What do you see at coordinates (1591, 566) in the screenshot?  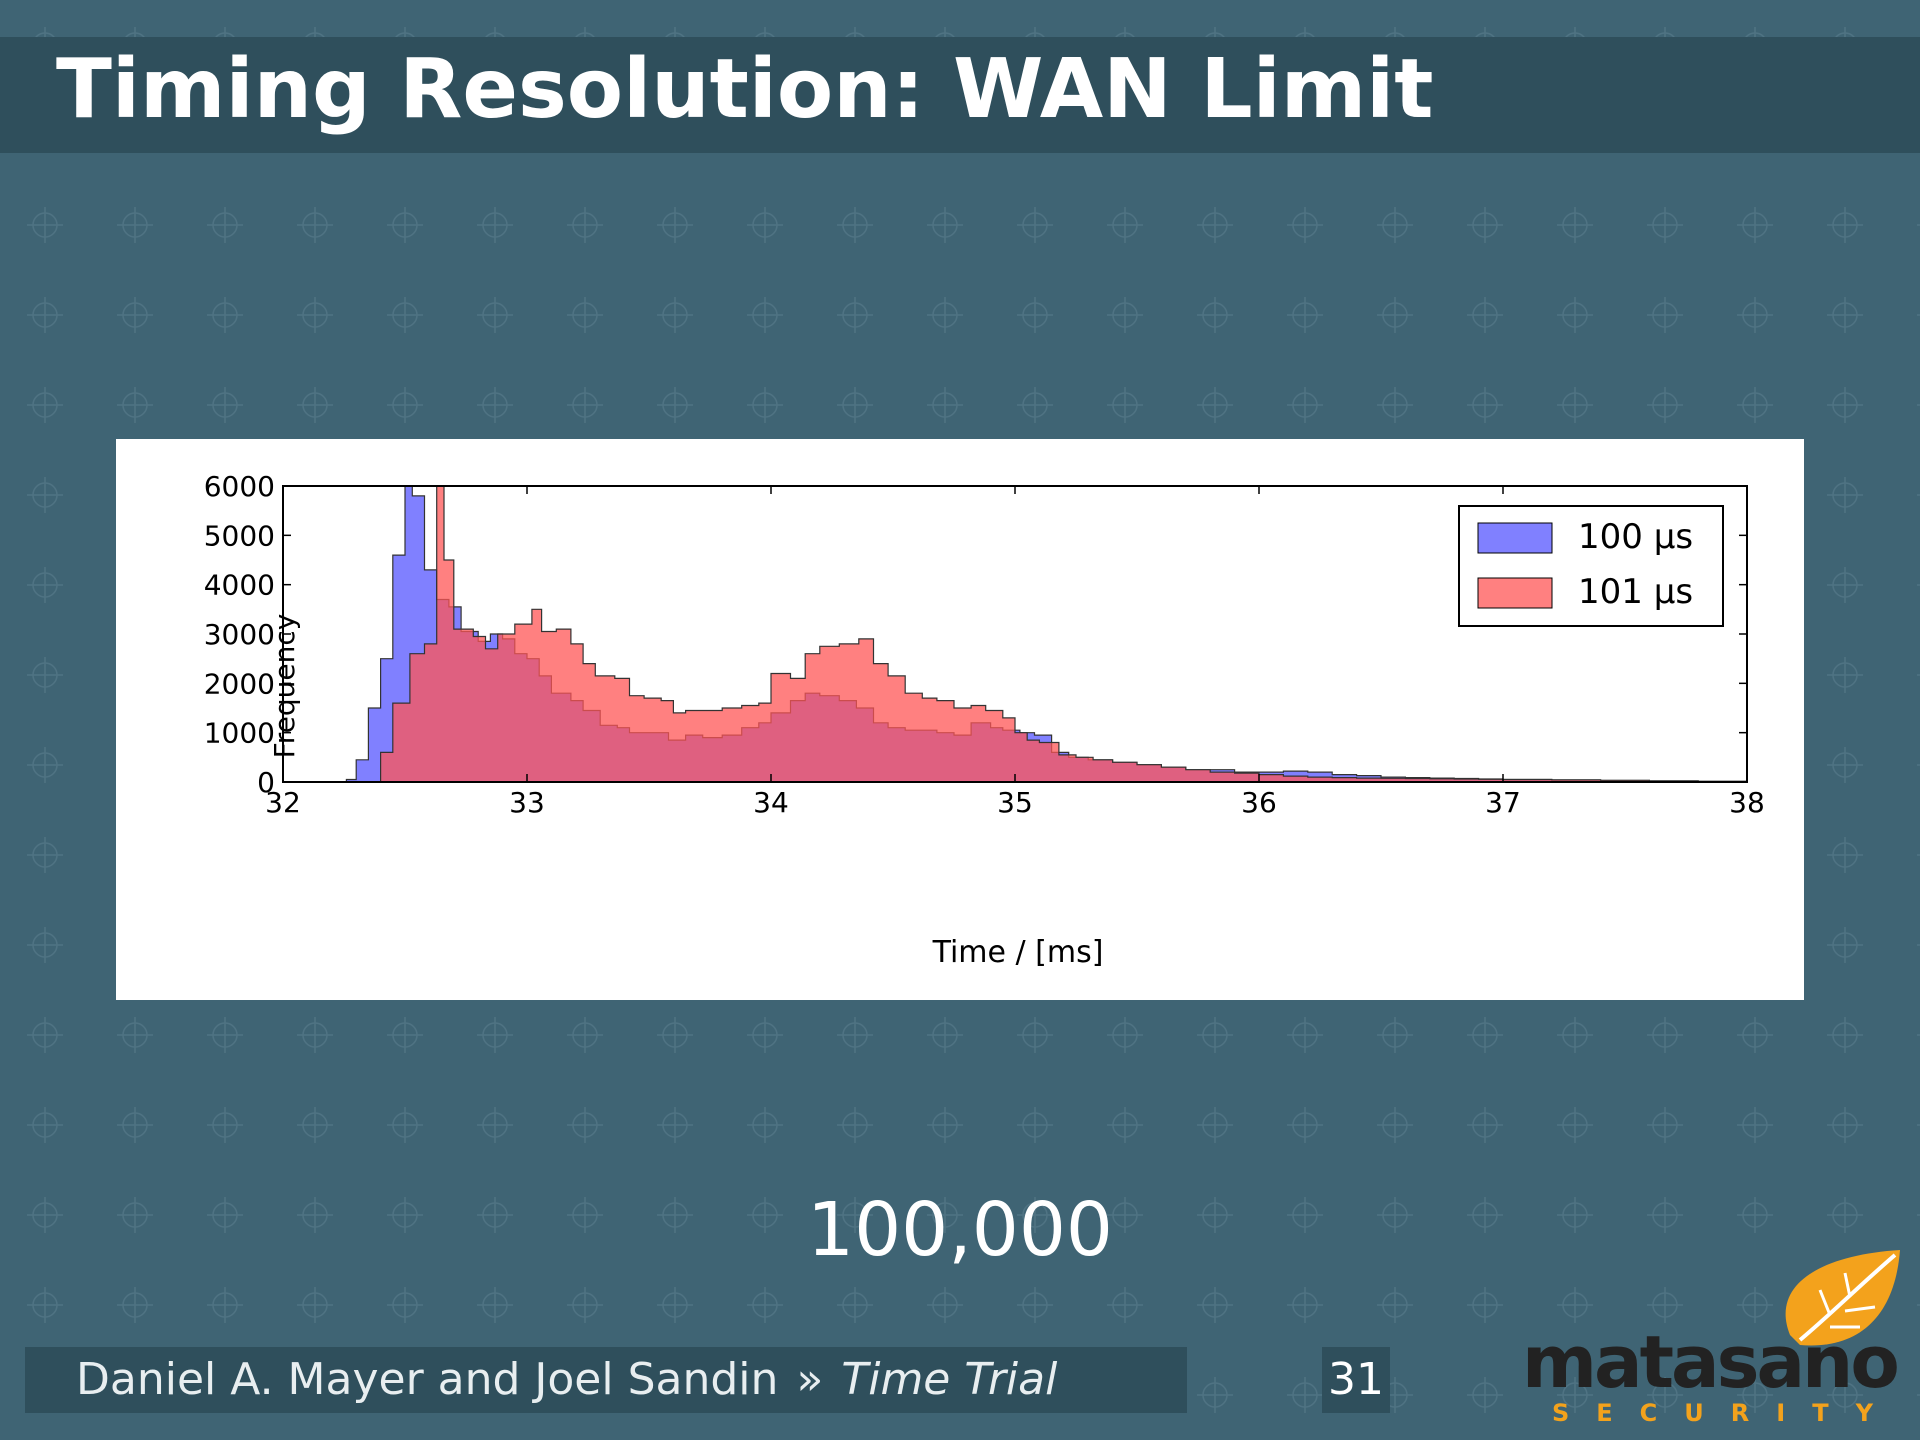 I see `chart-legend: 100 µs 101 µs` at bounding box center [1591, 566].